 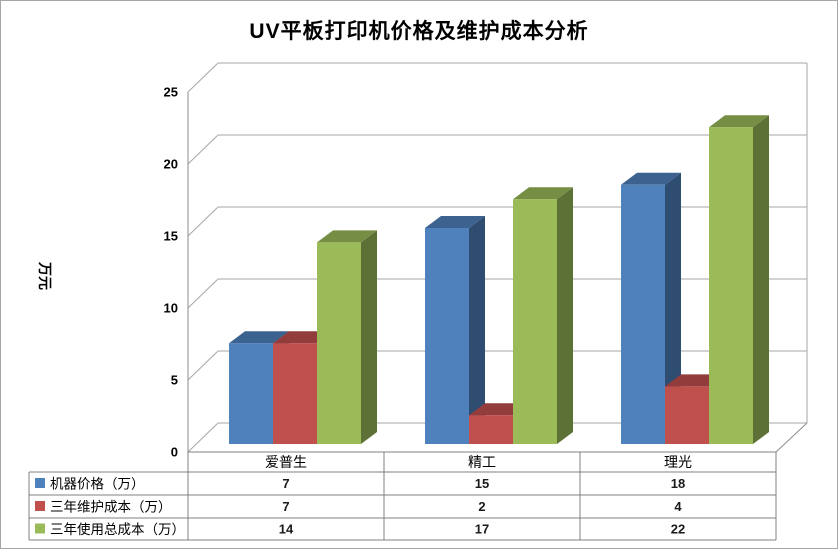 What do you see at coordinates (419, 31) in the screenshot?
I see `chart-title: UV平板打印机价格及维护成本分析` at bounding box center [419, 31].